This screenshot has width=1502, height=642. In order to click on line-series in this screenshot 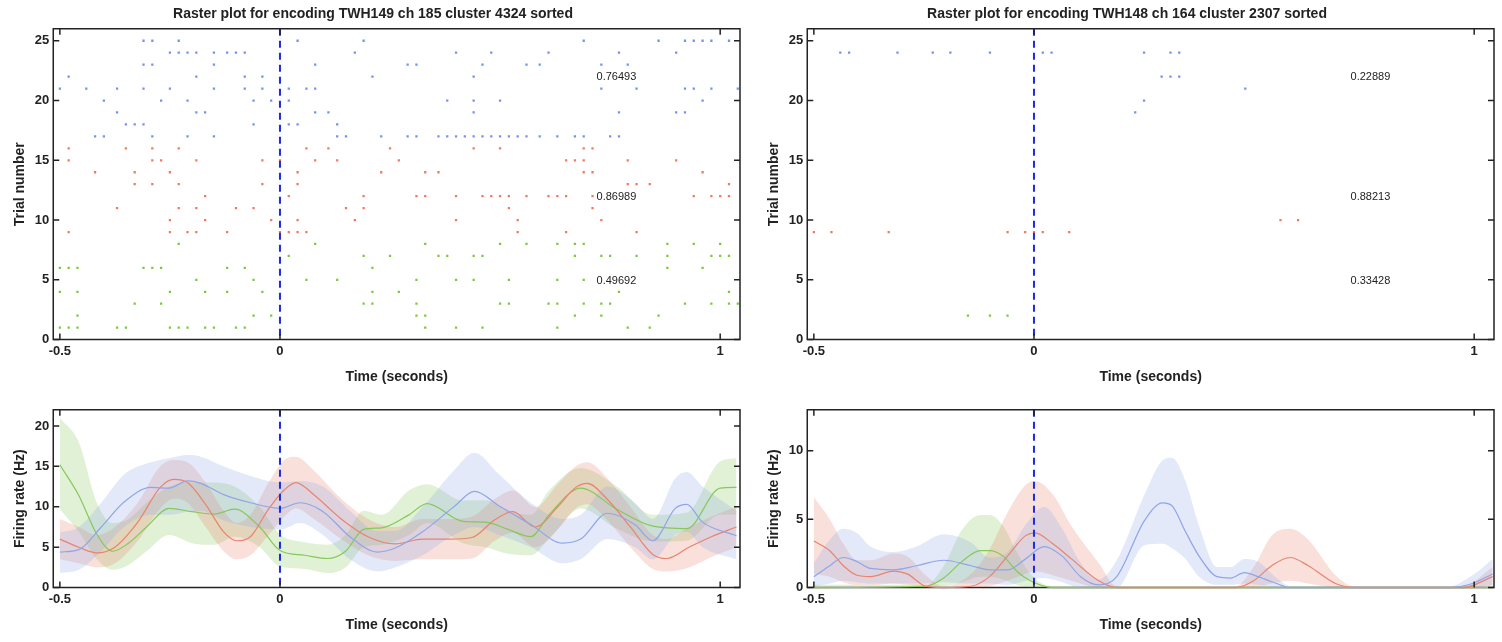, I will do `click(1153, 545)`.